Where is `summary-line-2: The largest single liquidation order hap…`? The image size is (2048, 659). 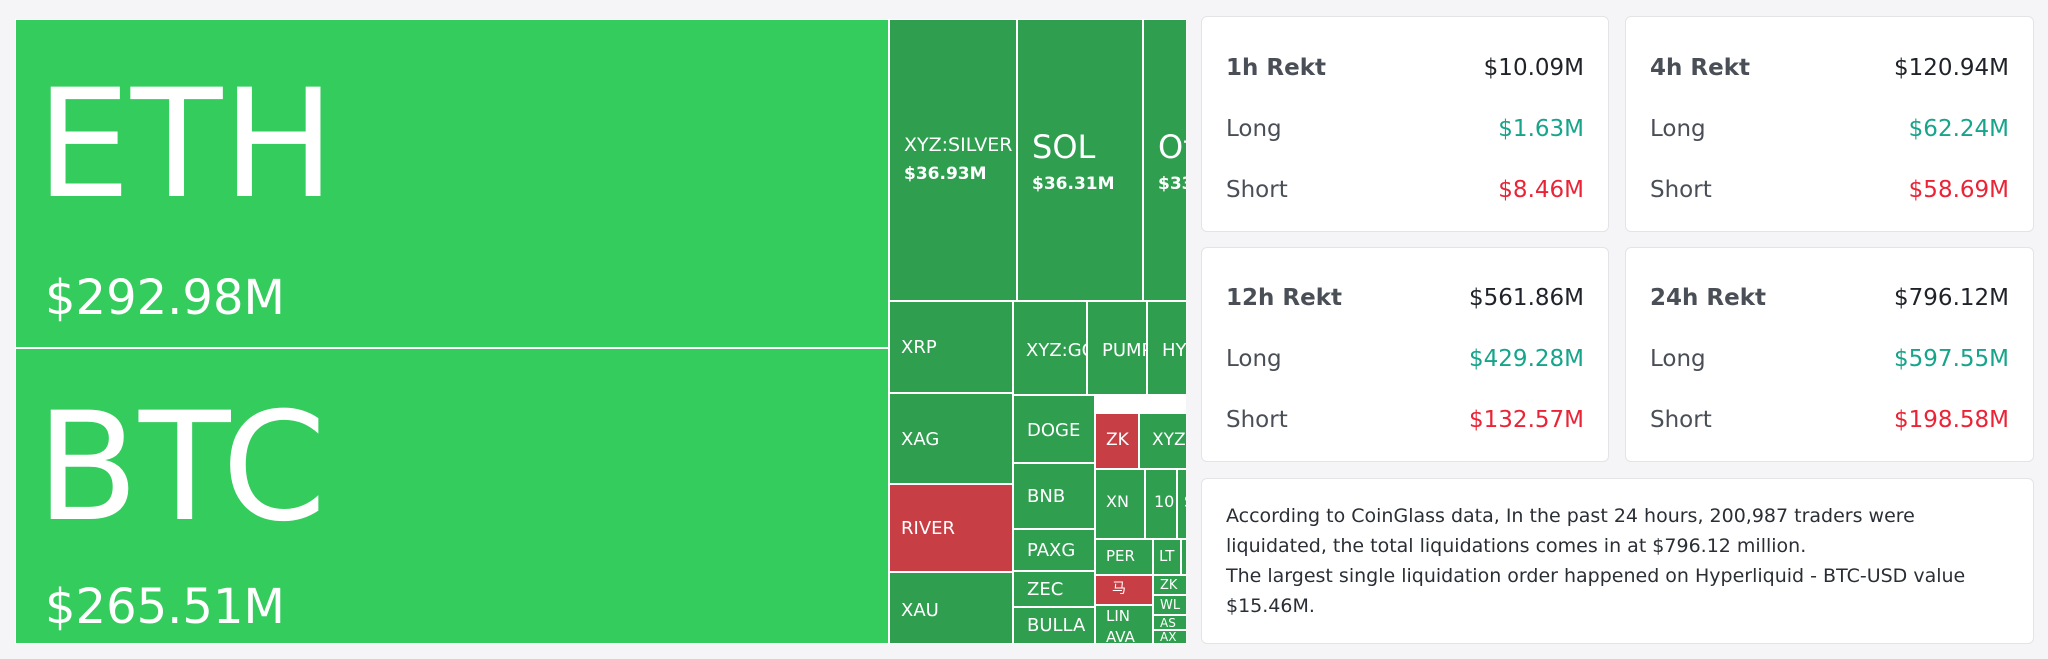
summary-line-2: The largest single liquidation order hap… is located at coordinates (1596, 591).